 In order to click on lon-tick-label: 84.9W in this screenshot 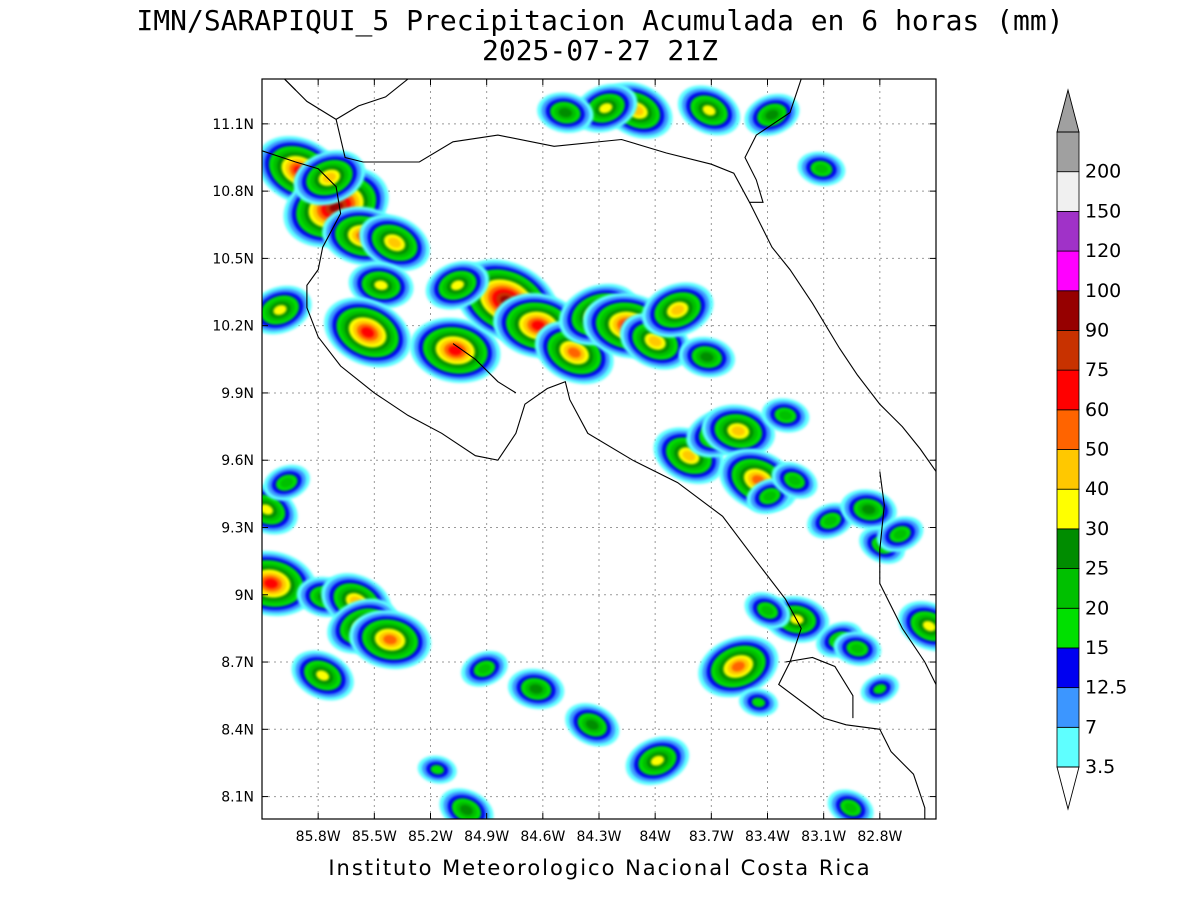, I will do `click(486, 837)`.